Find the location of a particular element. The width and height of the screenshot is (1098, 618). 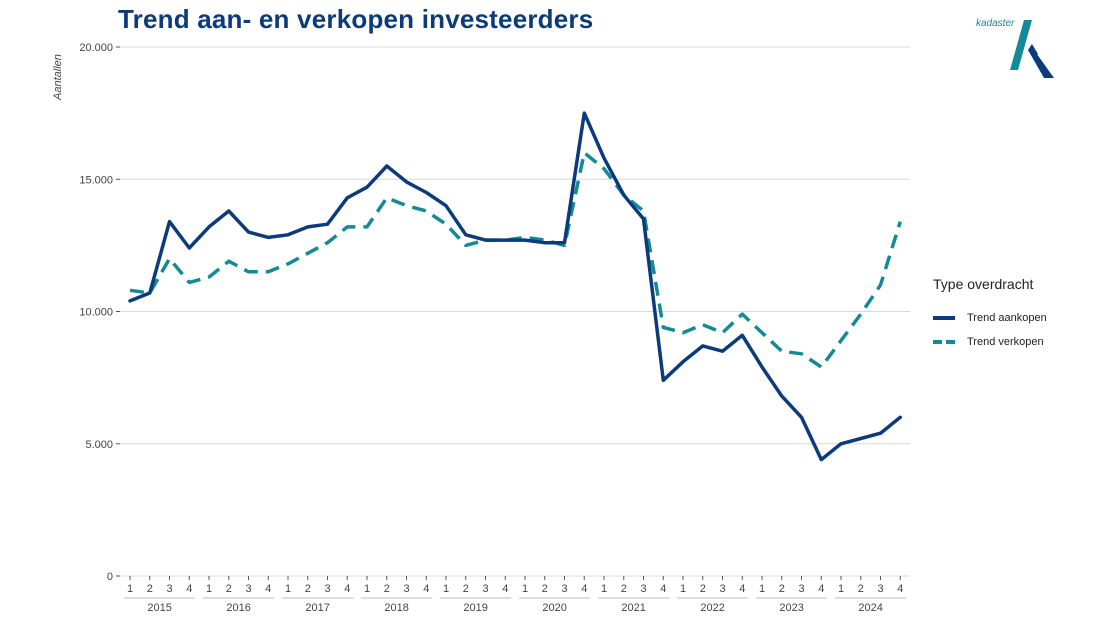

x-tick-label-year: 2024 is located at coordinates (870, 608).